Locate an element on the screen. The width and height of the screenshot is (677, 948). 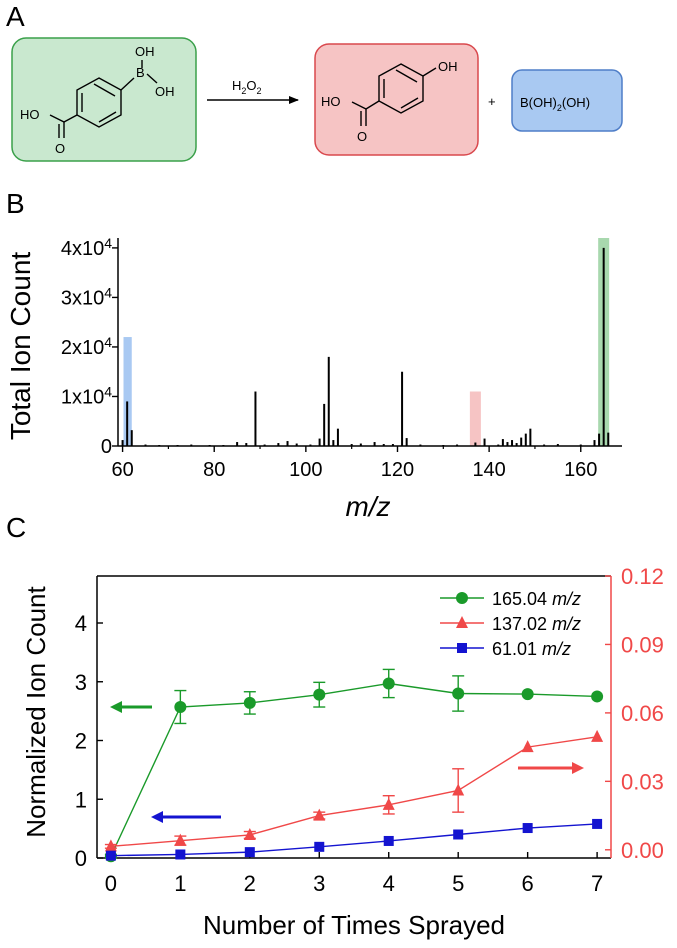
panel-label-a: A is located at coordinates (15, 16).